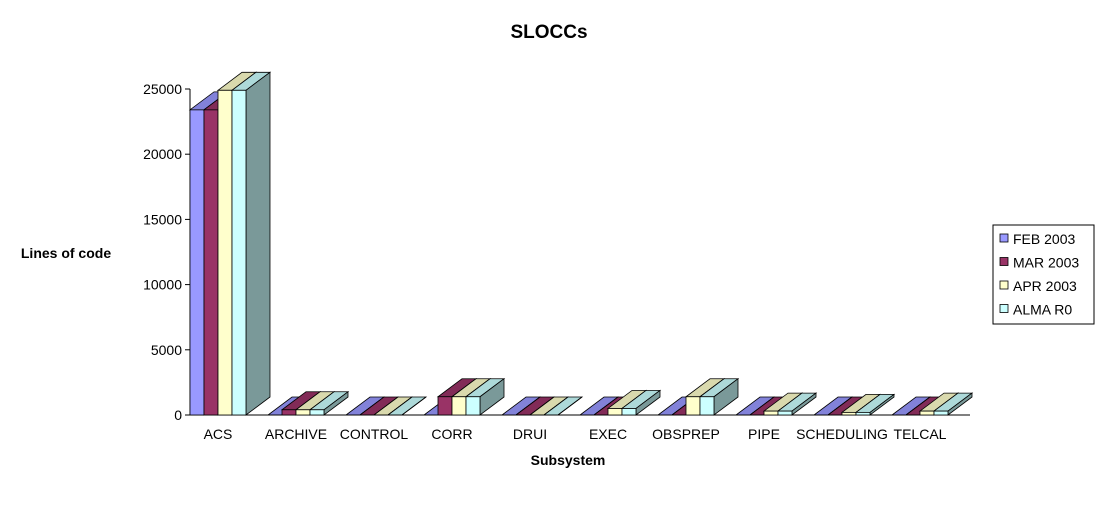 This screenshot has width=1100, height=512. I want to click on chart-title: SLOCCs, so click(548, 32).